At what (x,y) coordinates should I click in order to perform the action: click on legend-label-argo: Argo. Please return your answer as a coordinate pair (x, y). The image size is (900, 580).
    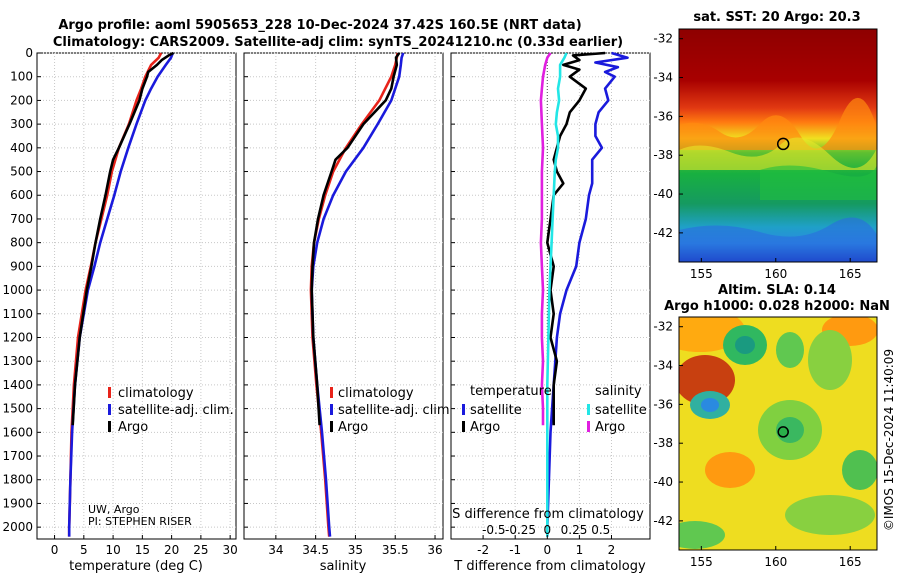
    Looking at the image, I should click on (133, 427).